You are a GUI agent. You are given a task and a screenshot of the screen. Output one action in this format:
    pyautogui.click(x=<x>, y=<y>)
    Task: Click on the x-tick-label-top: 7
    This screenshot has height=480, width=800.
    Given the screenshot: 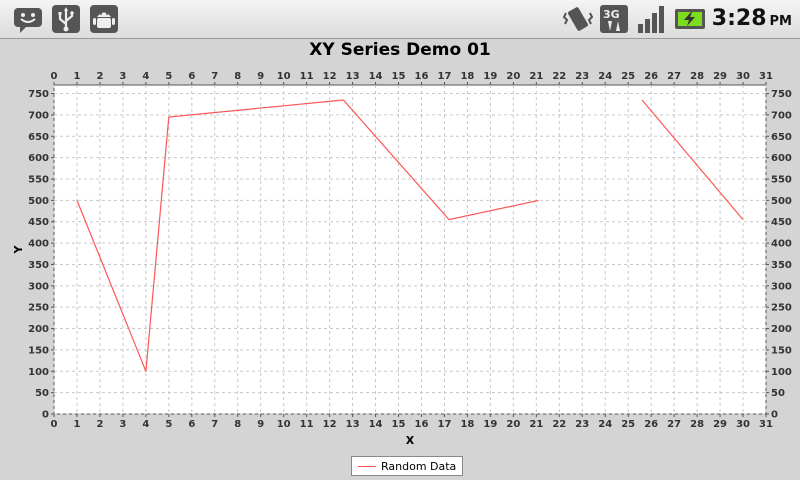 What is the action you would take?
    pyautogui.click(x=214, y=76)
    